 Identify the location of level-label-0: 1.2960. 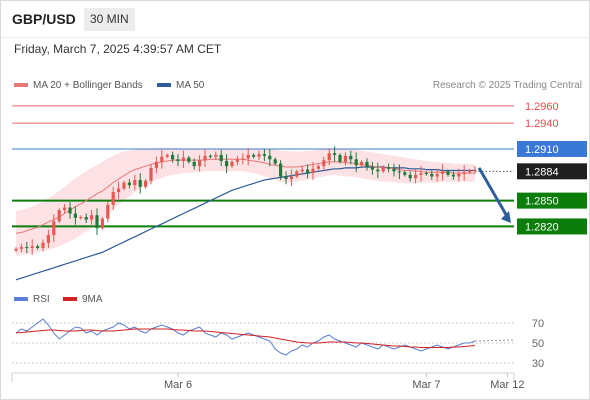
(542, 107).